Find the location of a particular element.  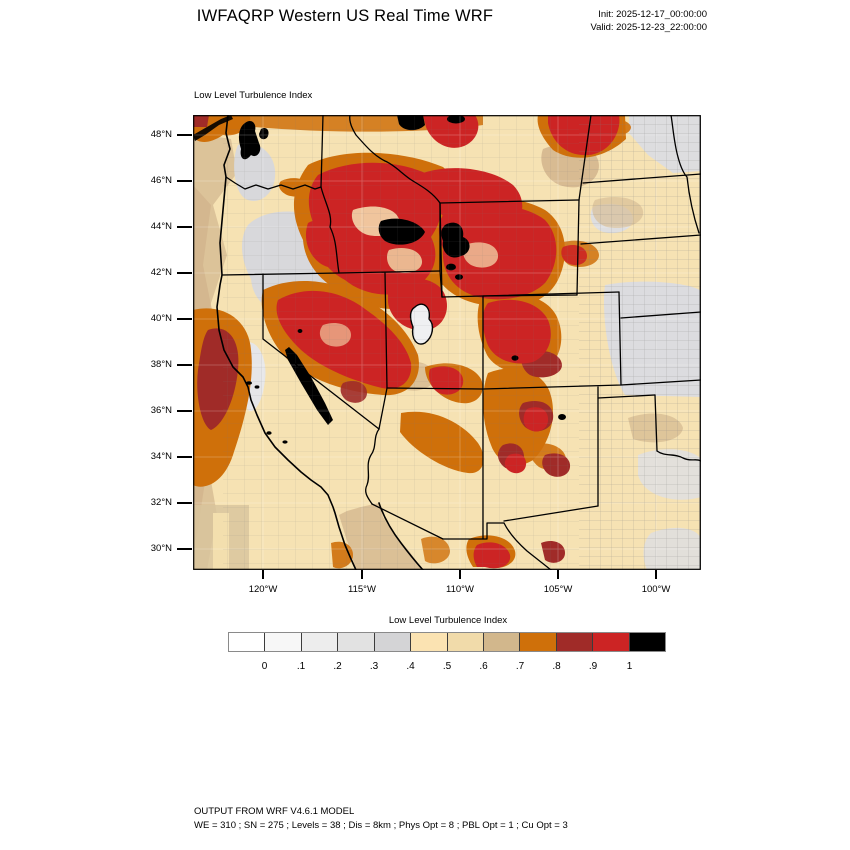

coastline is located at coordinates (320, 342).